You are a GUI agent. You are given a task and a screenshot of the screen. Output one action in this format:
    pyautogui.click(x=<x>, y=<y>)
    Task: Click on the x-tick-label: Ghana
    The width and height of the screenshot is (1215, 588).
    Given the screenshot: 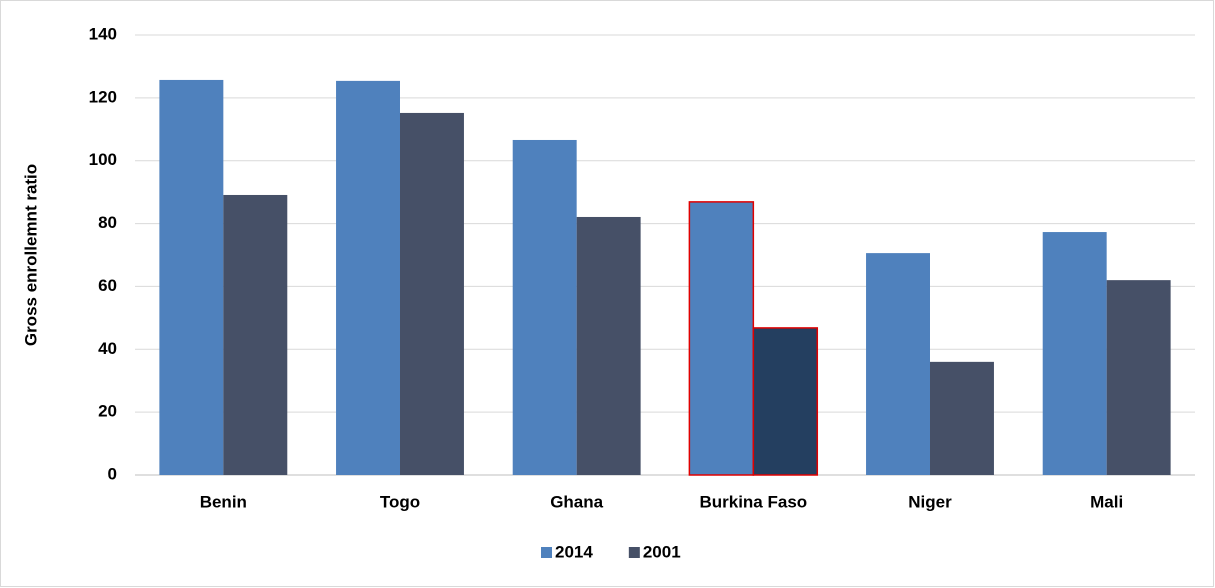 What is the action you would take?
    pyautogui.click(x=576, y=501)
    